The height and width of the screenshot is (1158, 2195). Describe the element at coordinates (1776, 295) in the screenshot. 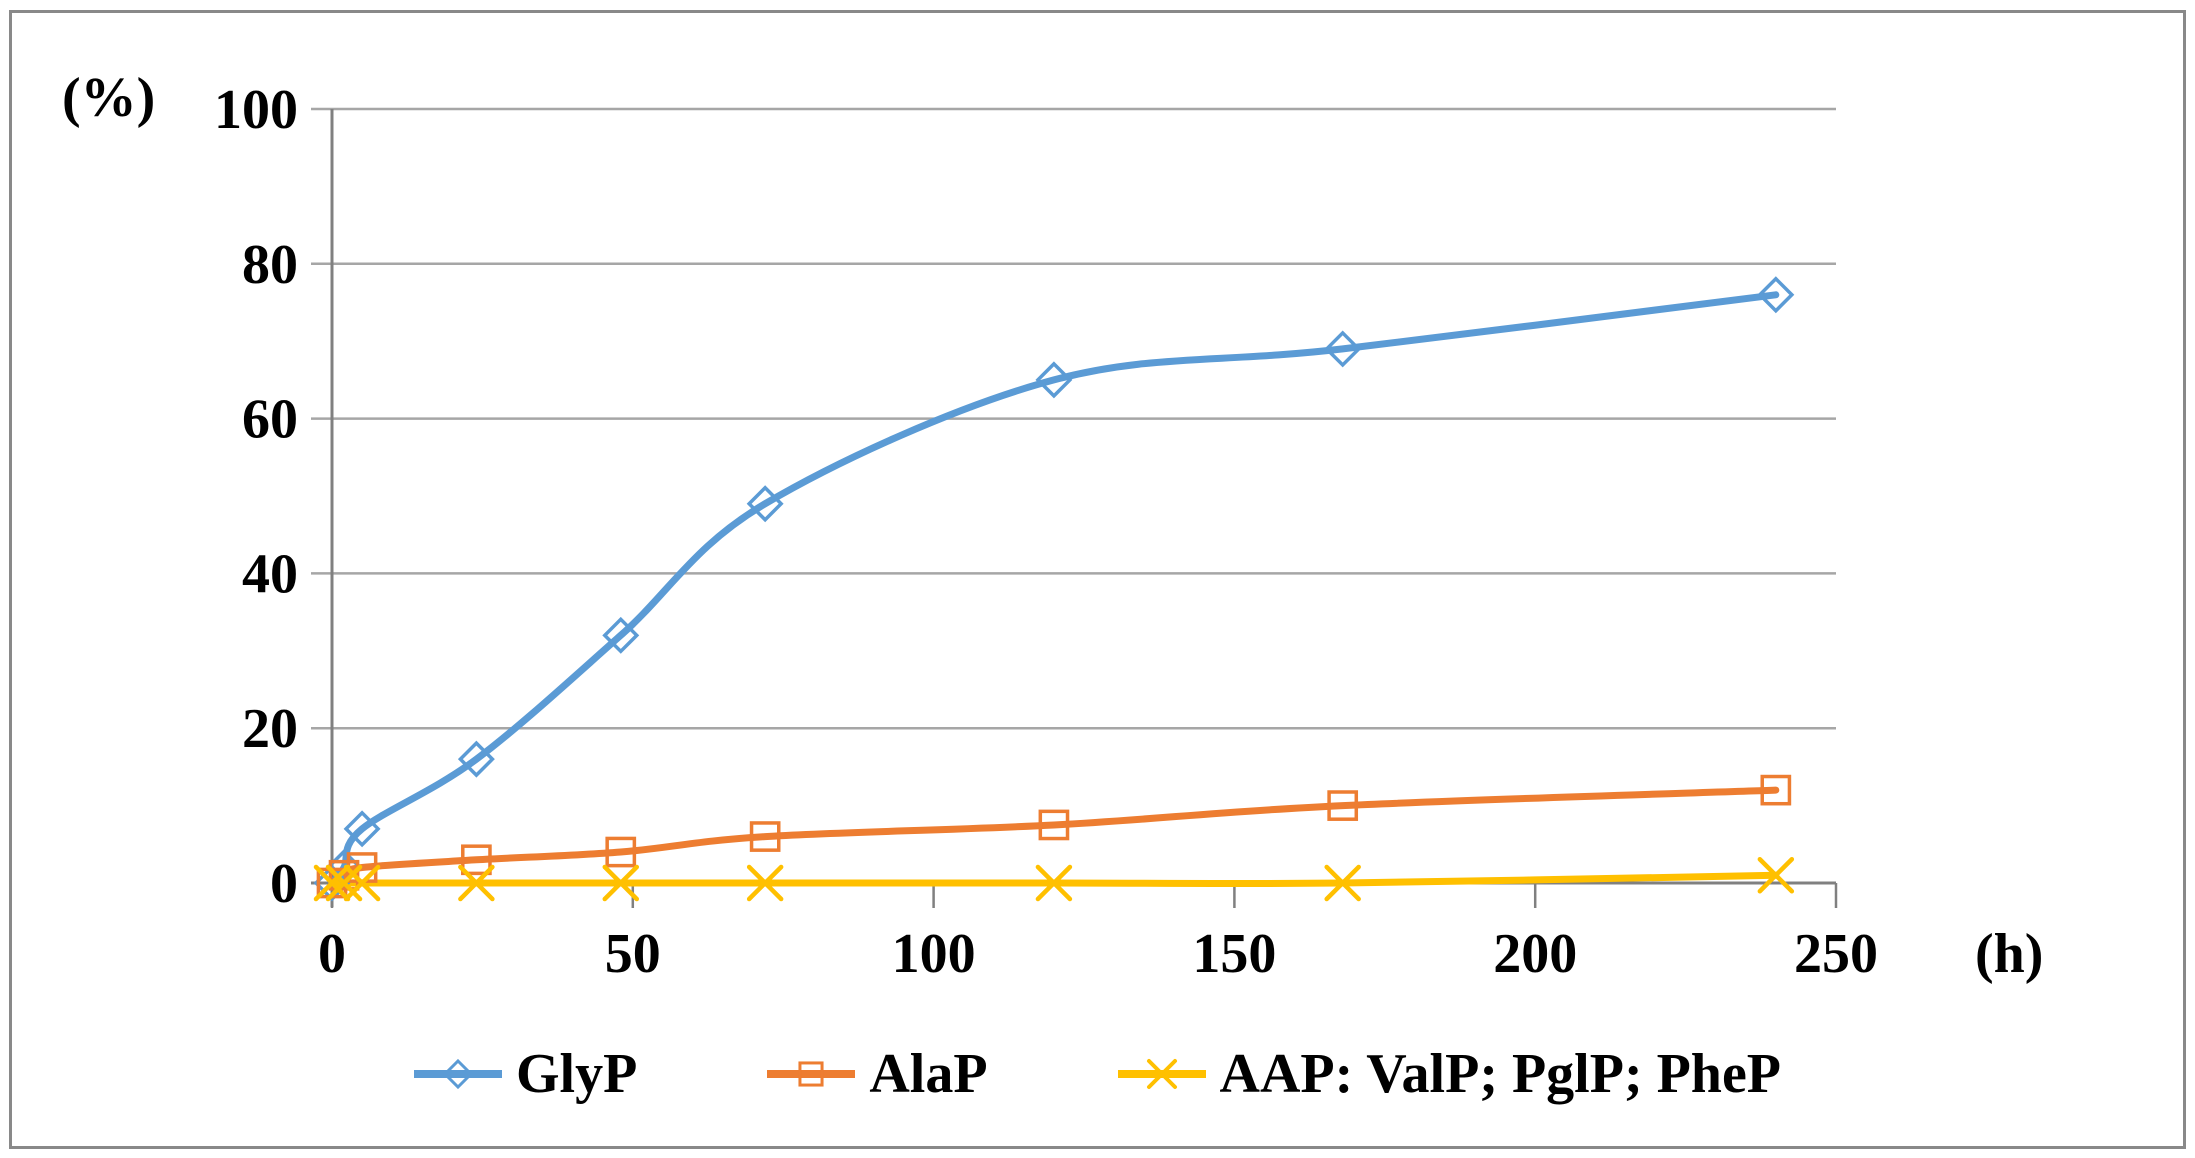

I see `marker-glyp-t240` at that location.